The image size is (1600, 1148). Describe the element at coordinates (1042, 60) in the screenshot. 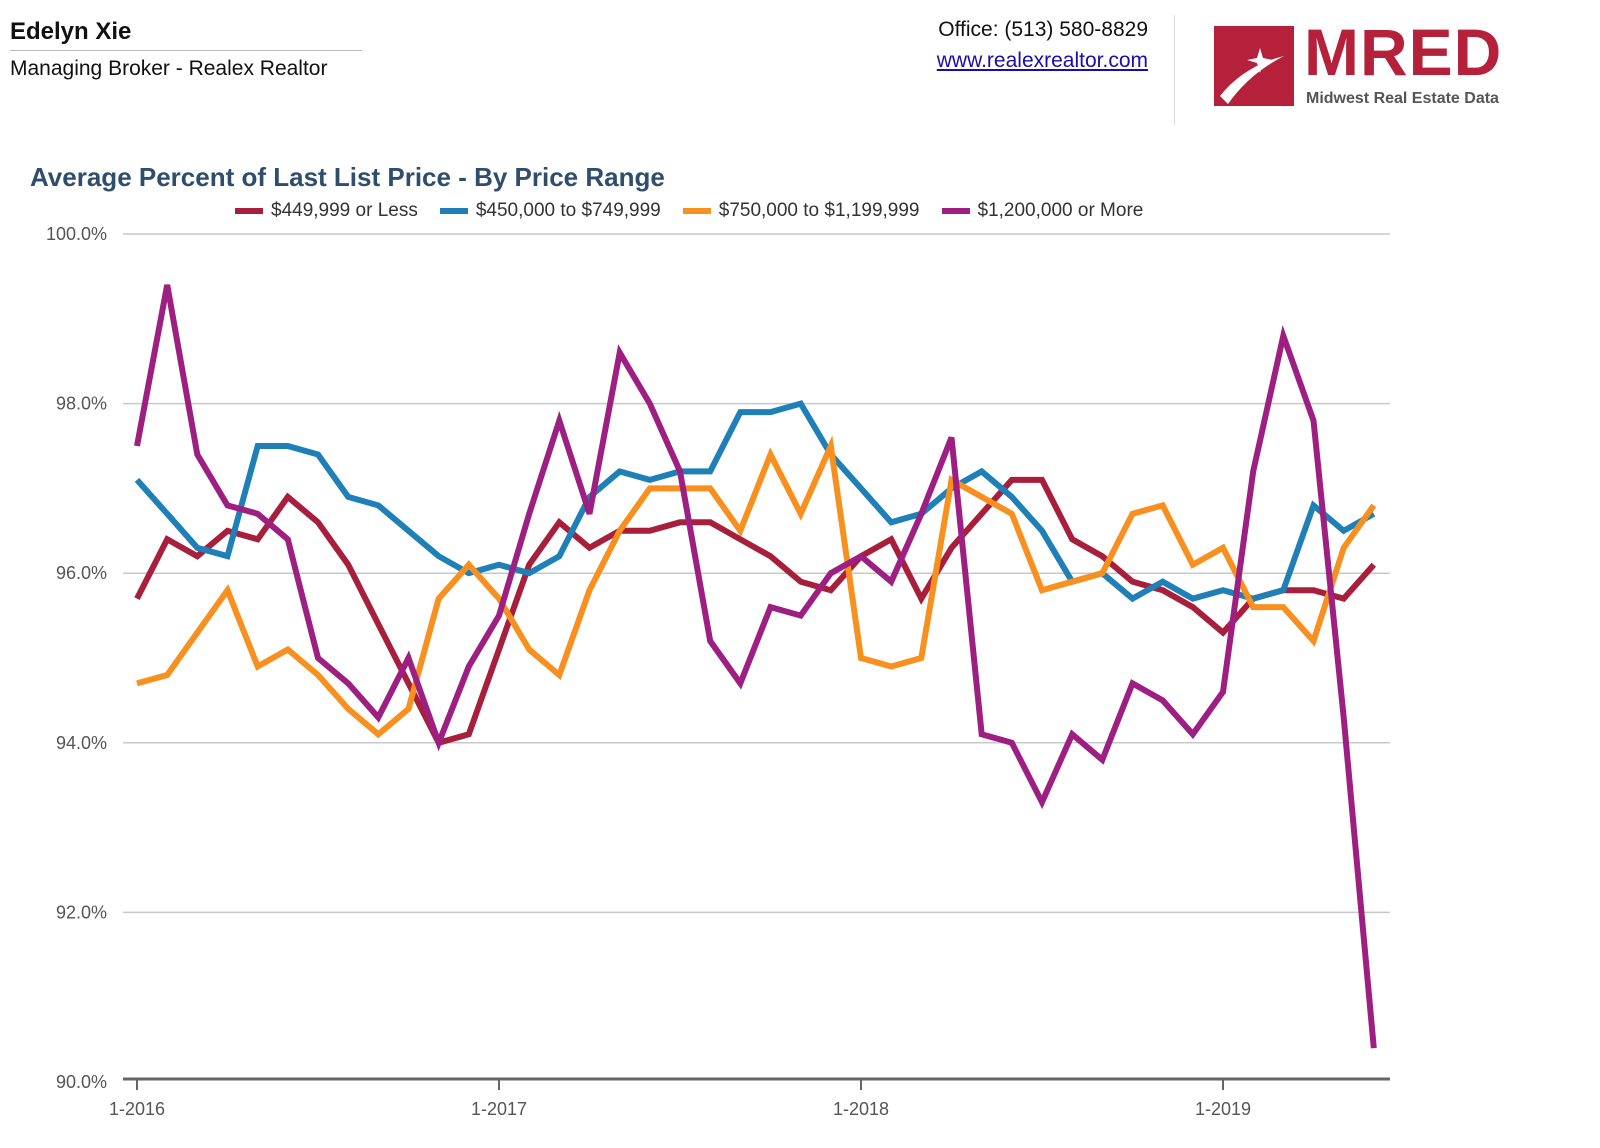

I see `website-link: www.realexrealtor.com` at that location.